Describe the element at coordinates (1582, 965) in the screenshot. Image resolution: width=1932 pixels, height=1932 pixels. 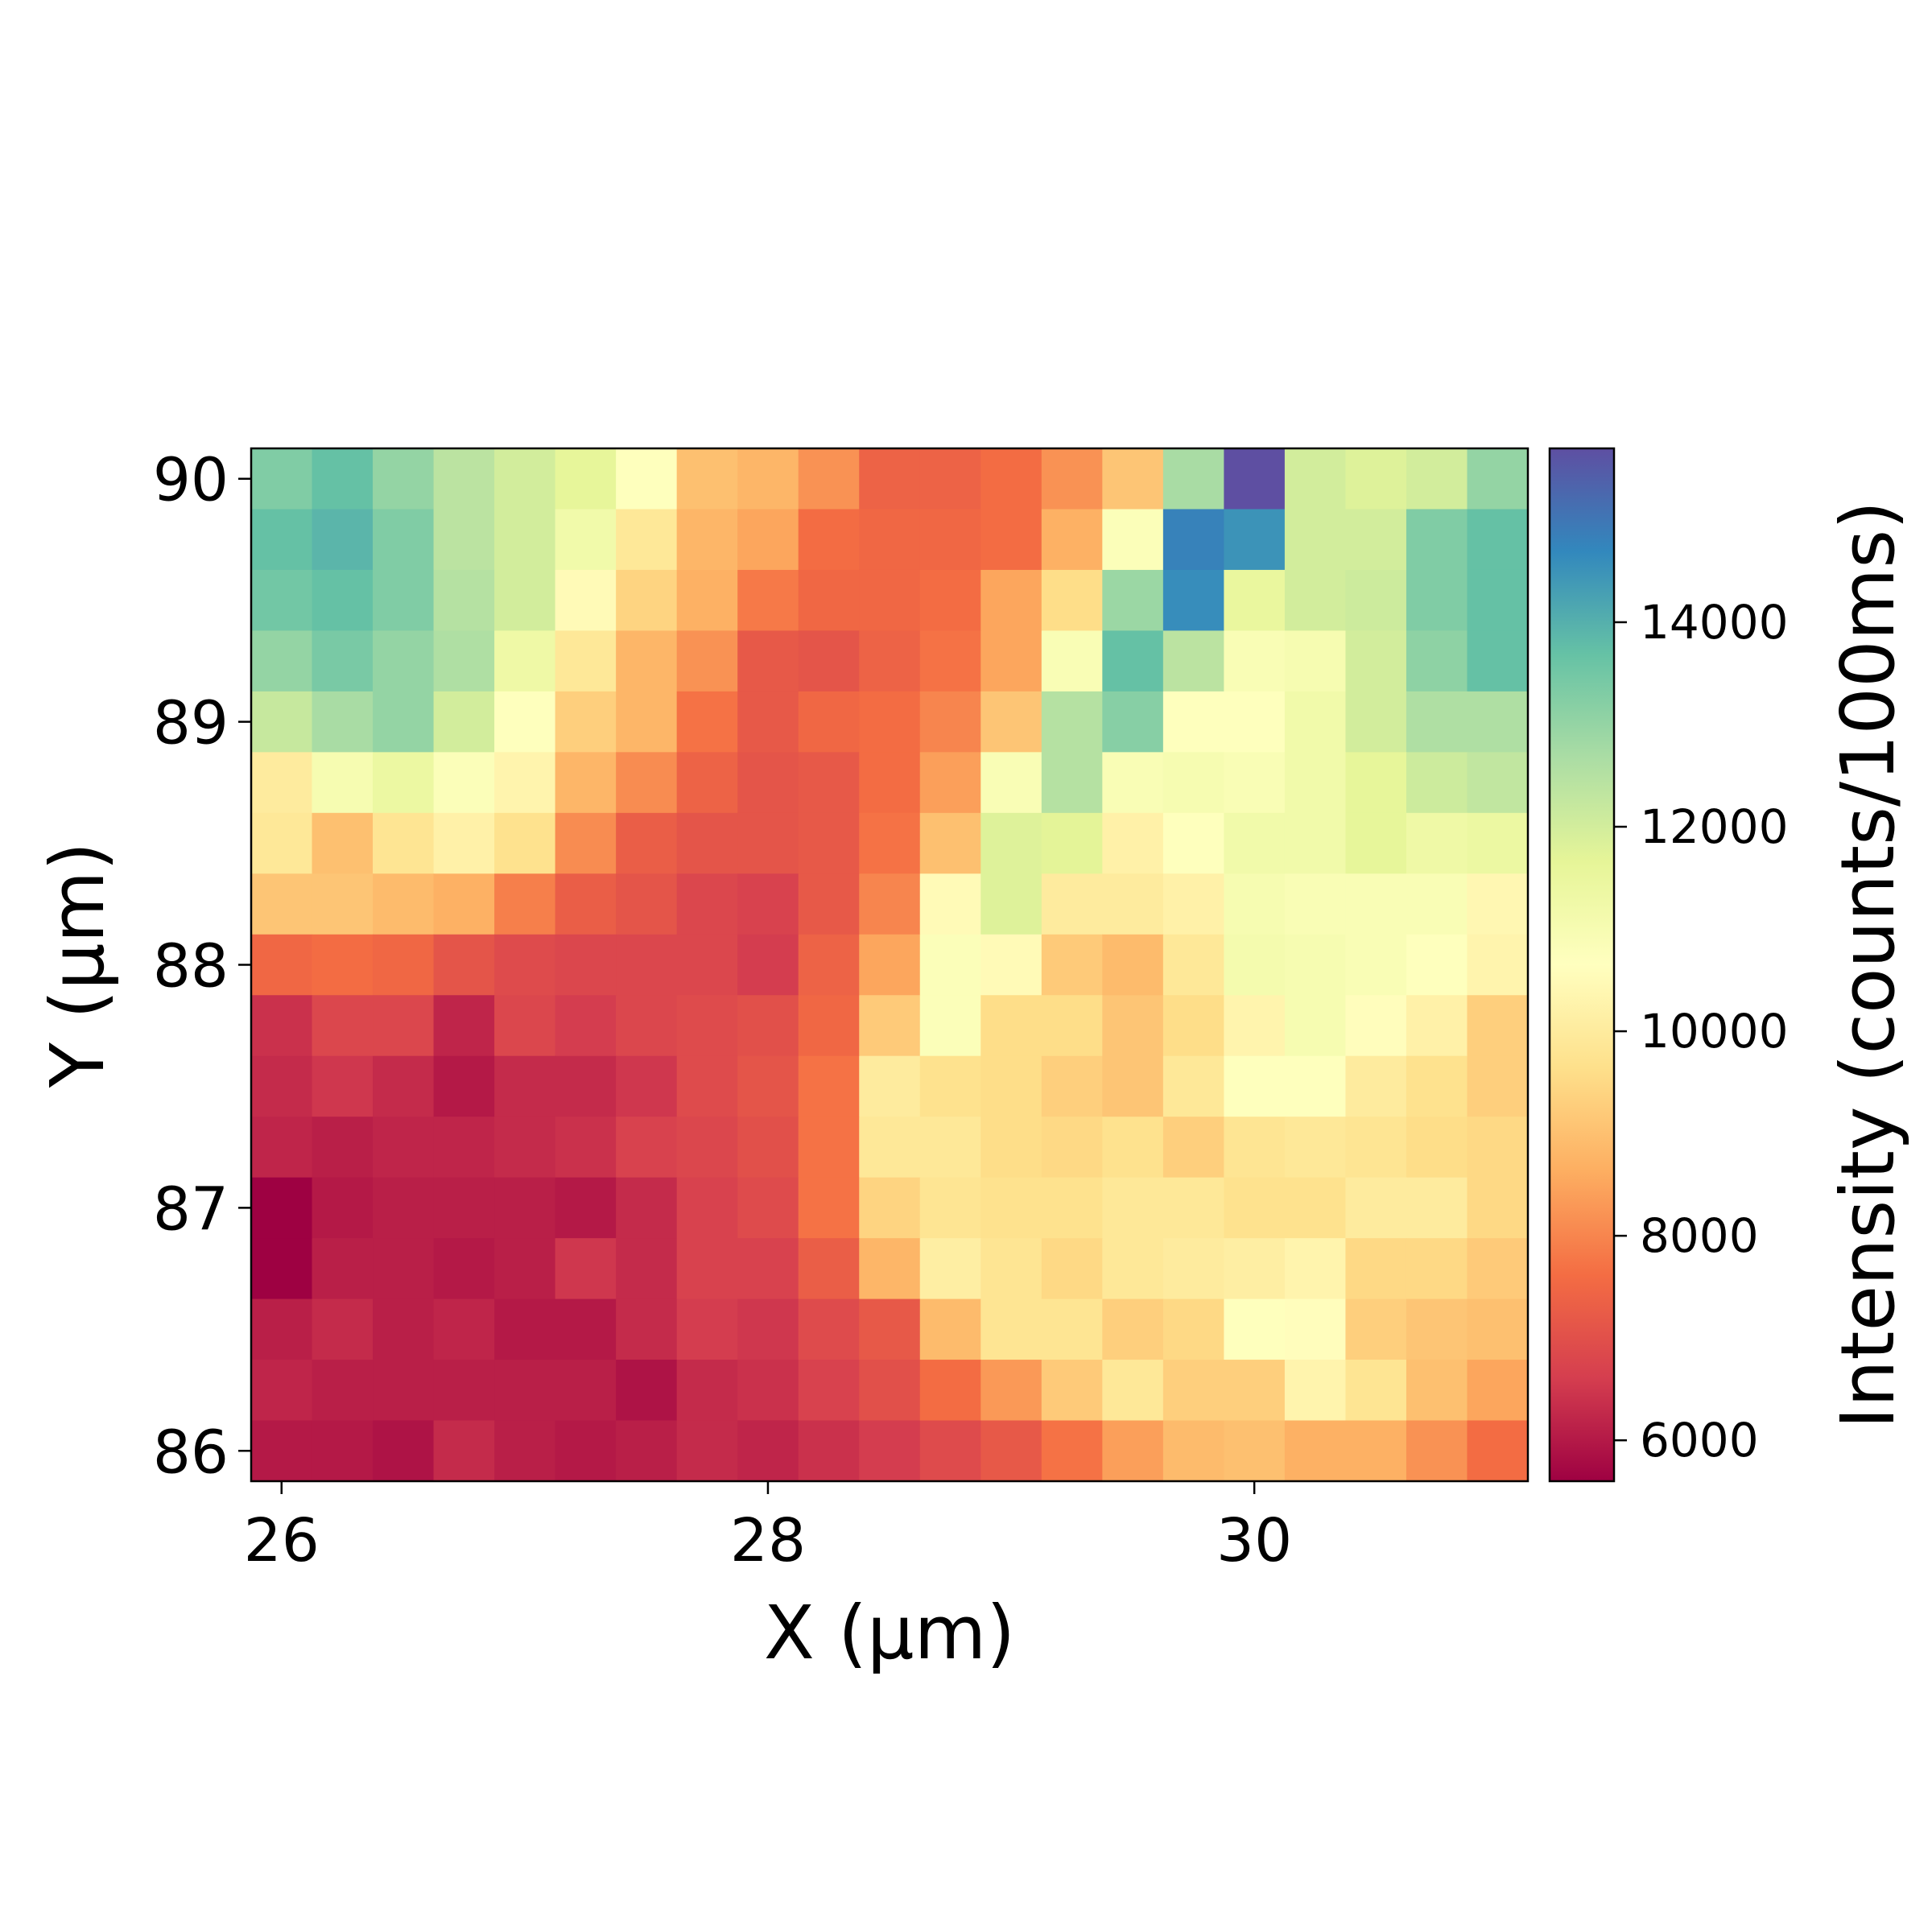
I see `colorbar` at that location.